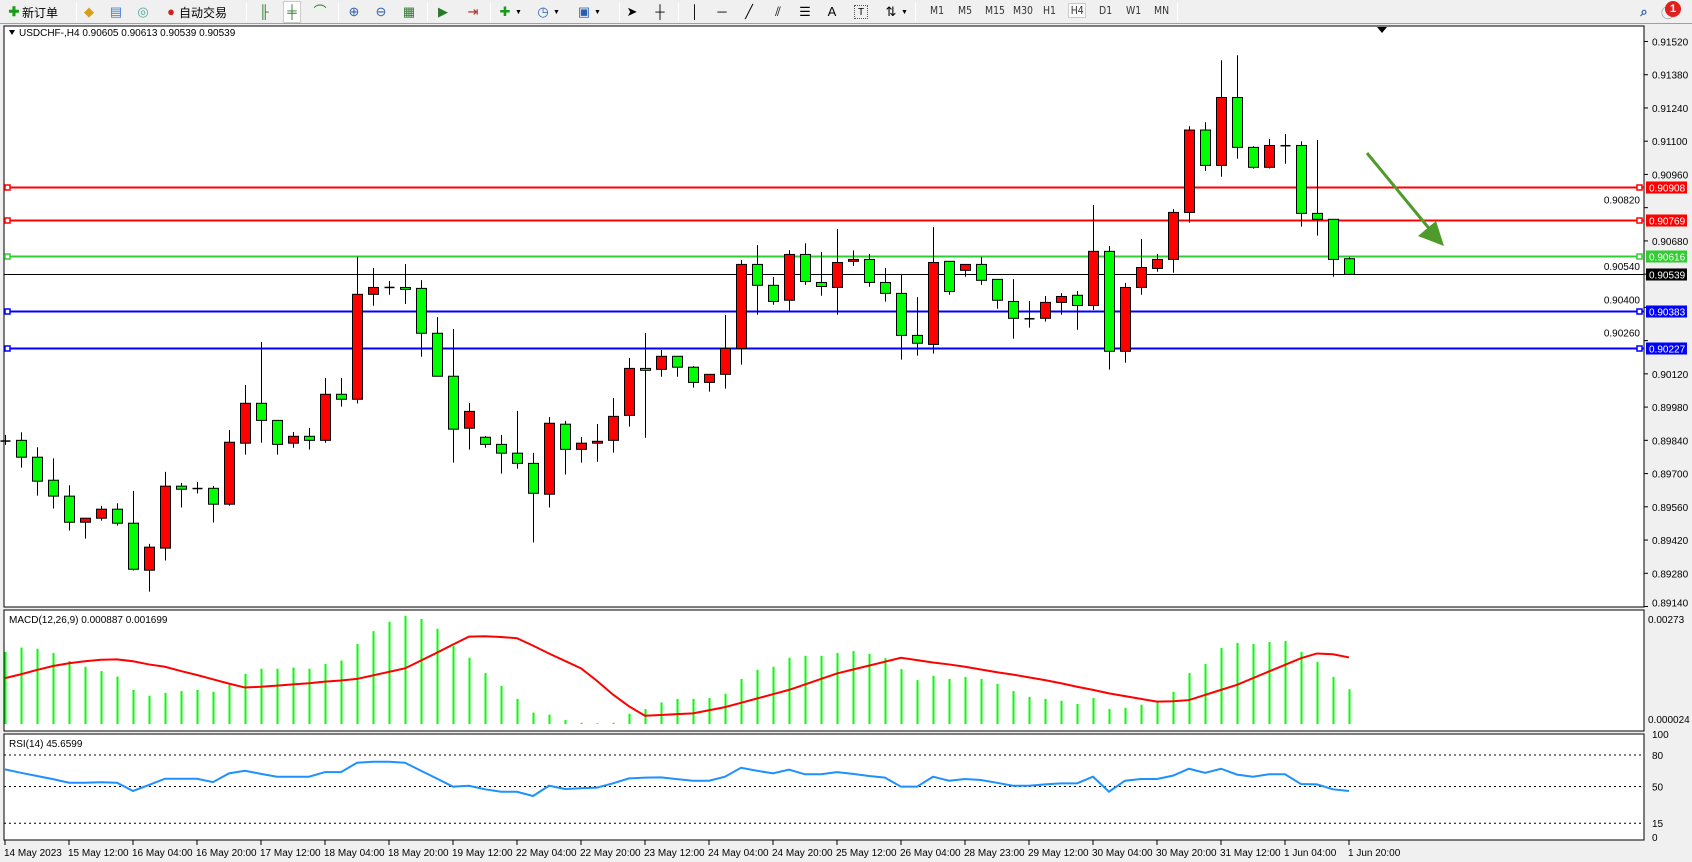 This screenshot has height=862, width=1692. I want to click on line-chart-button: ⌒, so click(320, 12).